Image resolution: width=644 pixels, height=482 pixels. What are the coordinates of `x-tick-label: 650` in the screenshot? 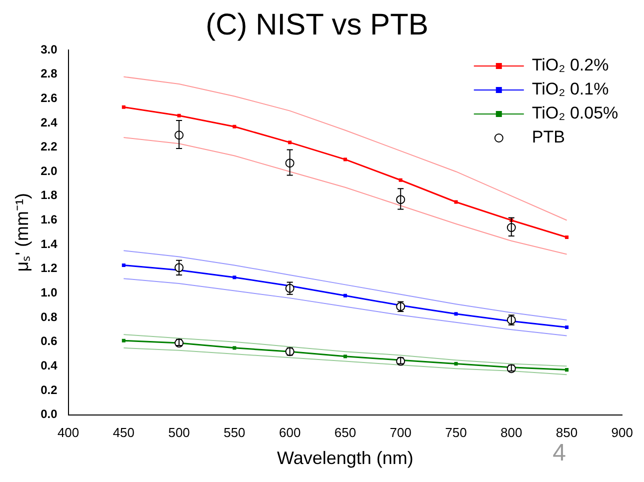 It's located at (345, 432).